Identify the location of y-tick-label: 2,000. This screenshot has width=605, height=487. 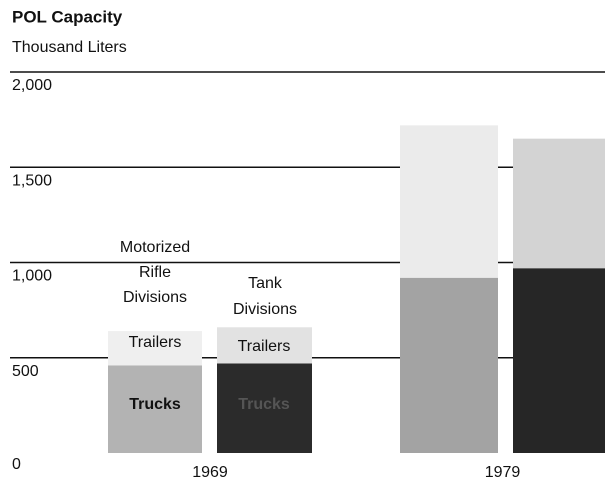
(32, 85).